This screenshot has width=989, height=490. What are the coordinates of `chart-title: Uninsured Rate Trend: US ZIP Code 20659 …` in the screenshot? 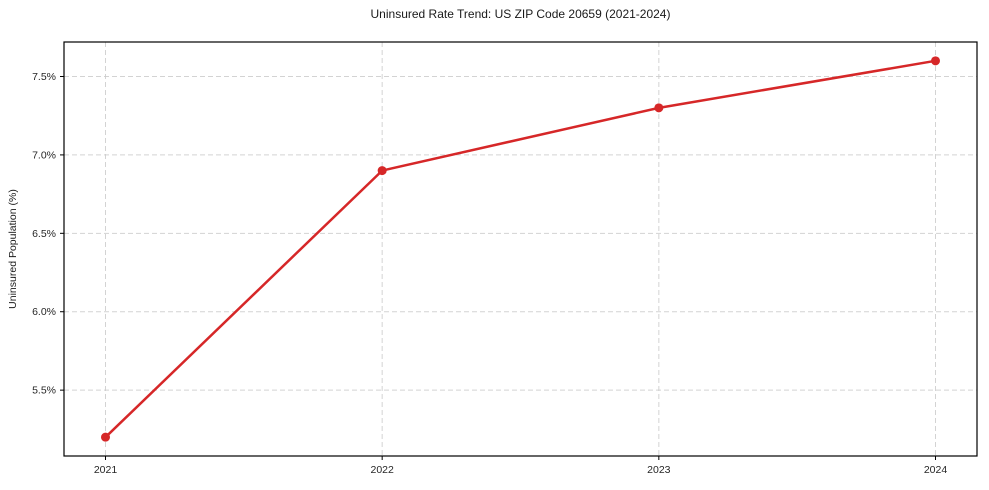 It's located at (520, 14).